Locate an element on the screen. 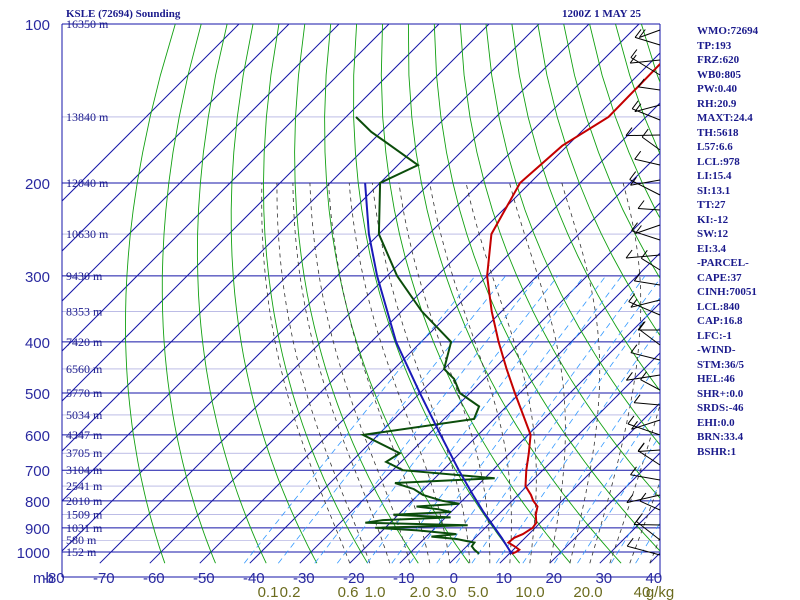 Image resolution: width=800 pixels, height=600 pixels. temperature-axis-labels: mb-80 -70 -60 -50 -40 -30 -20 -10 0 10 20 30 40 is located at coordinates (347, 578).